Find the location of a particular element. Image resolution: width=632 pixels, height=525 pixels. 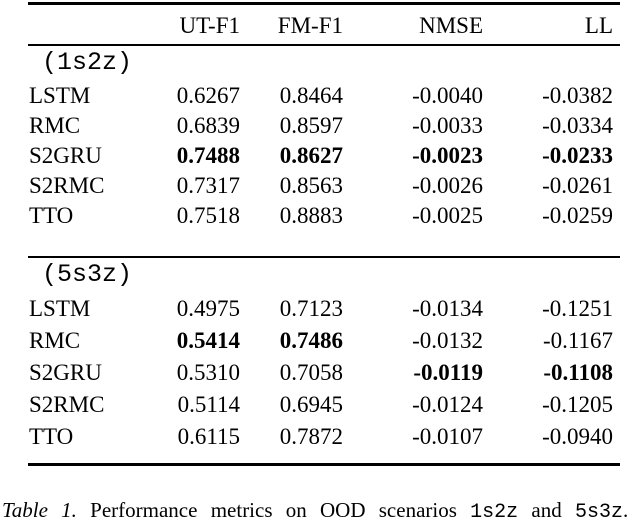

cell-value: 0.5114 is located at coordinates (208, 404).